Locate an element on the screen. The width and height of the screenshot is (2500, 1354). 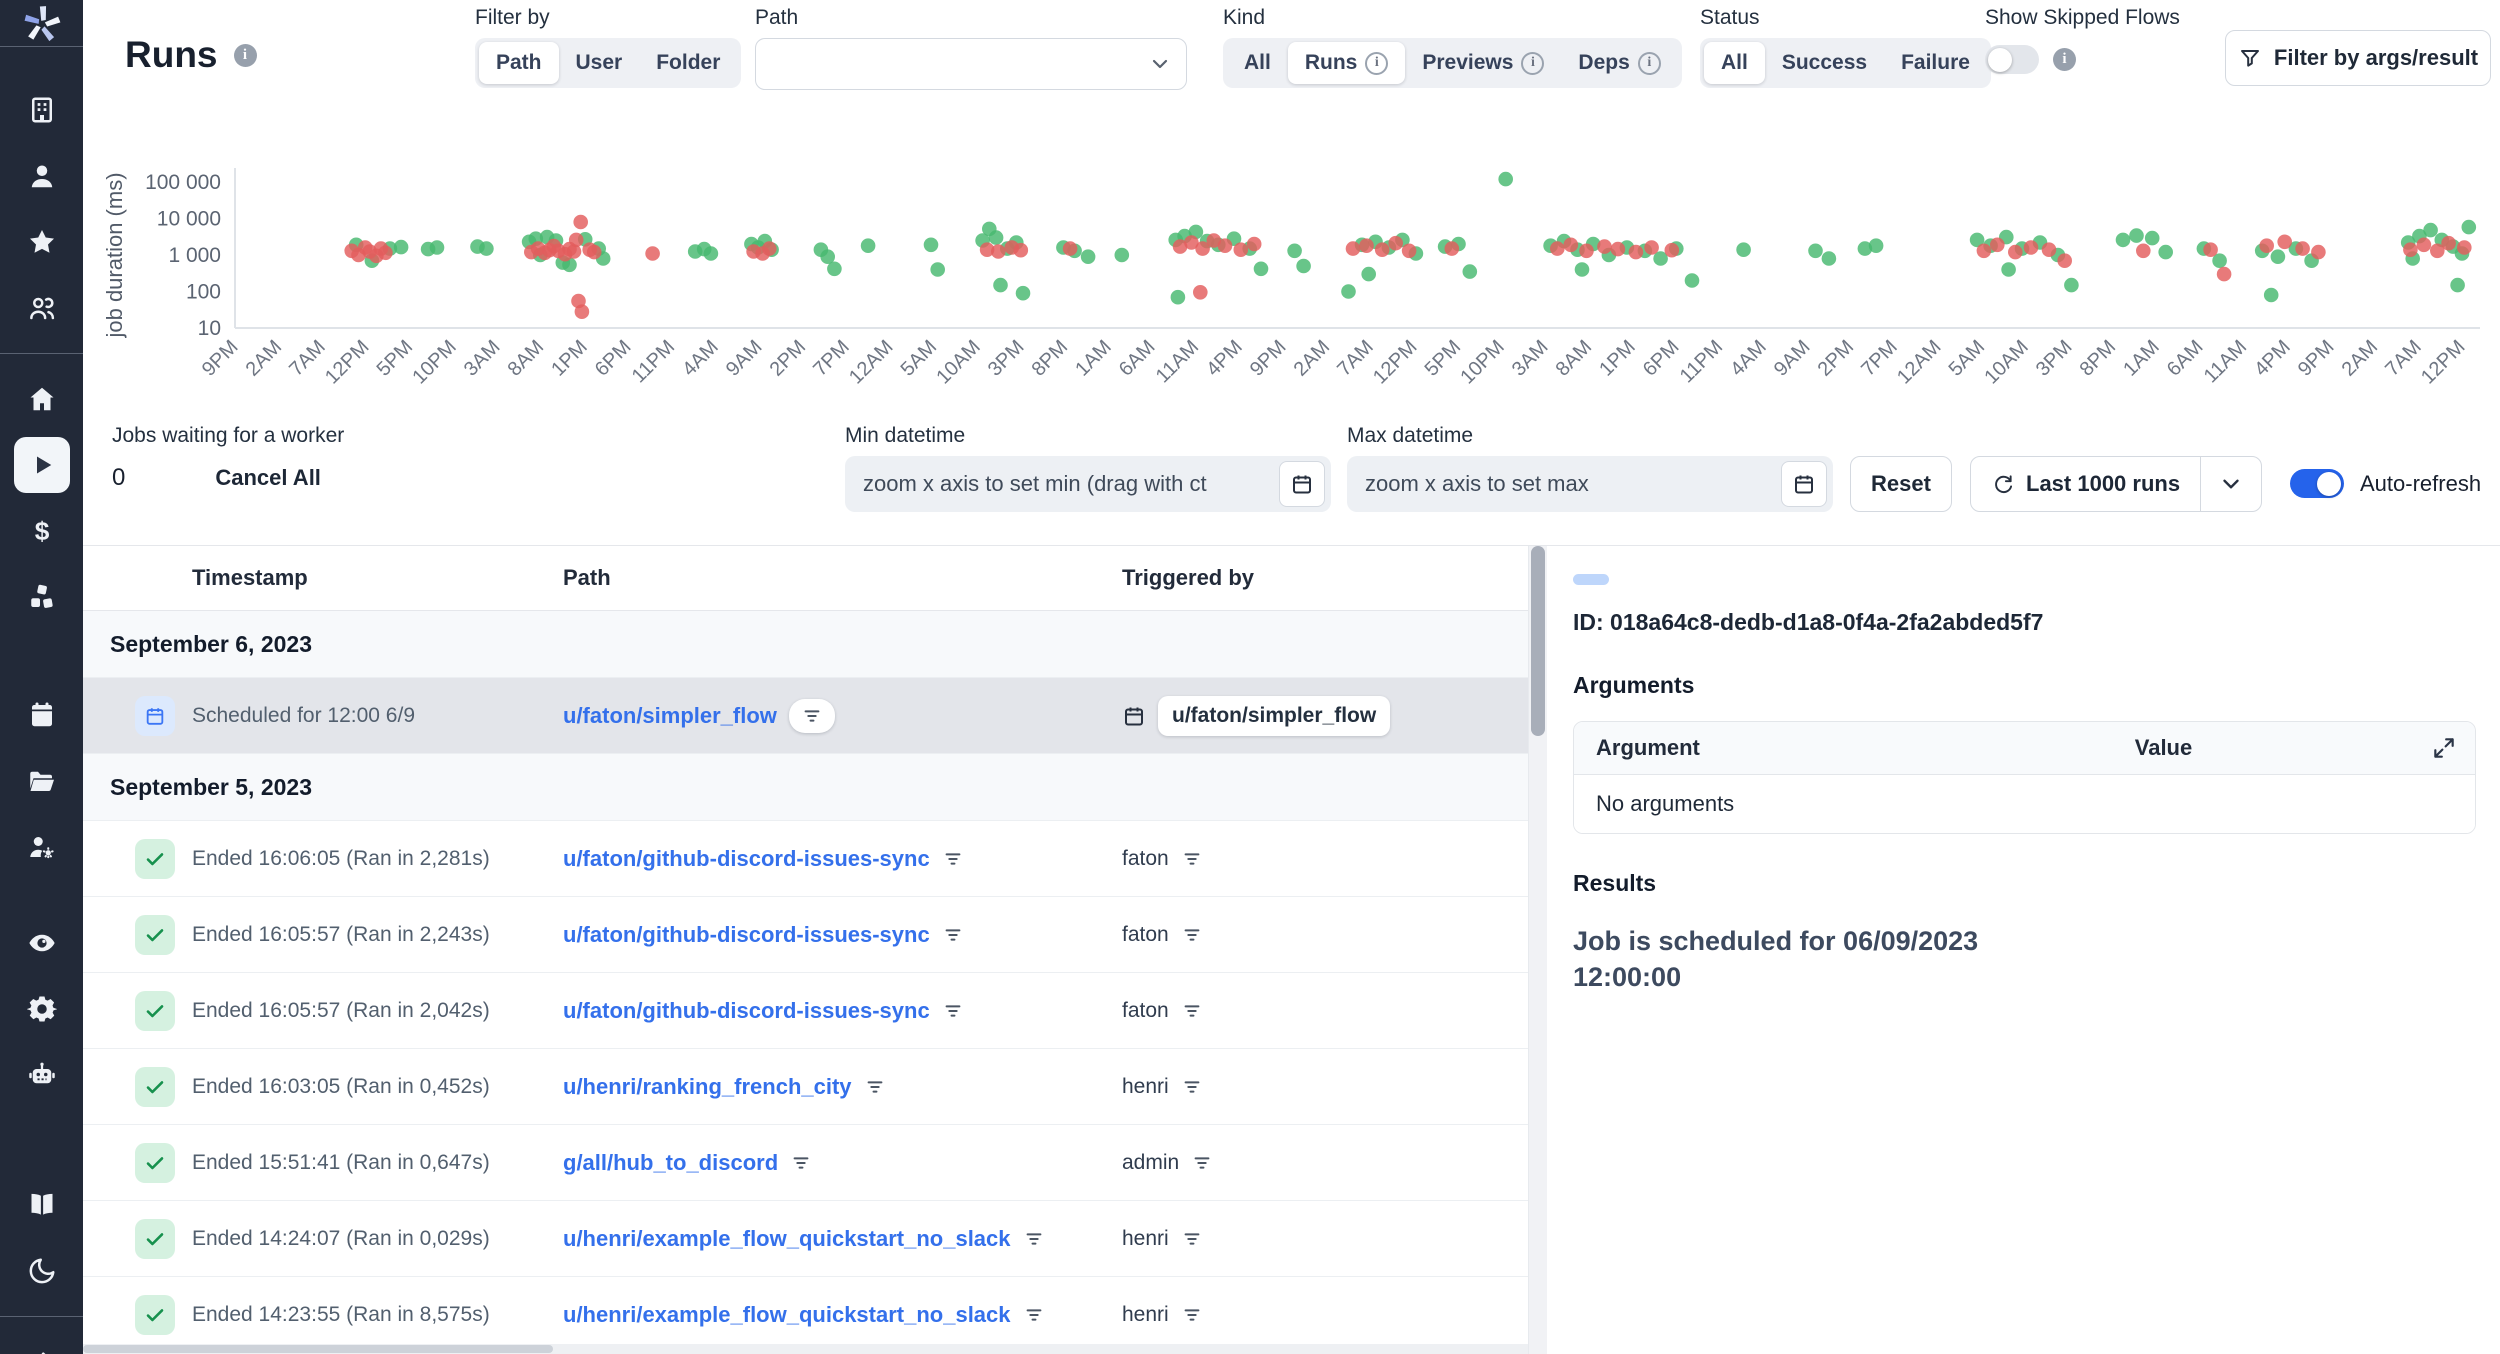
runs-info-icon is located at coordinates (245, 55).